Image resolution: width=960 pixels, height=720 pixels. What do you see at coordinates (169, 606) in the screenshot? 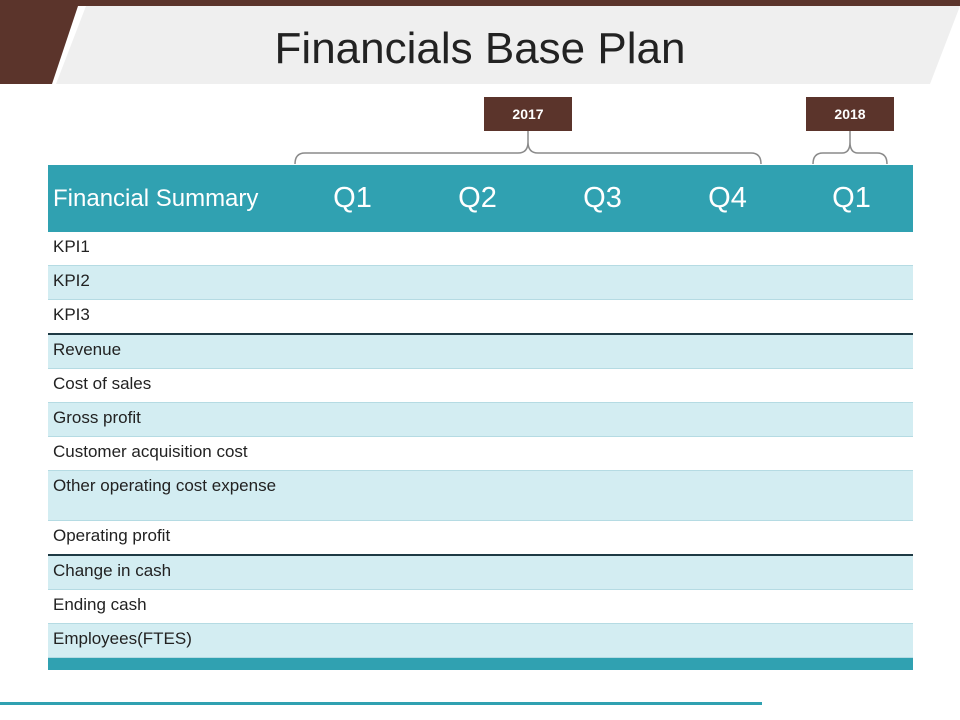
I see `row-label-ending-cash: Ending cash` at bounding box center [169, 606].